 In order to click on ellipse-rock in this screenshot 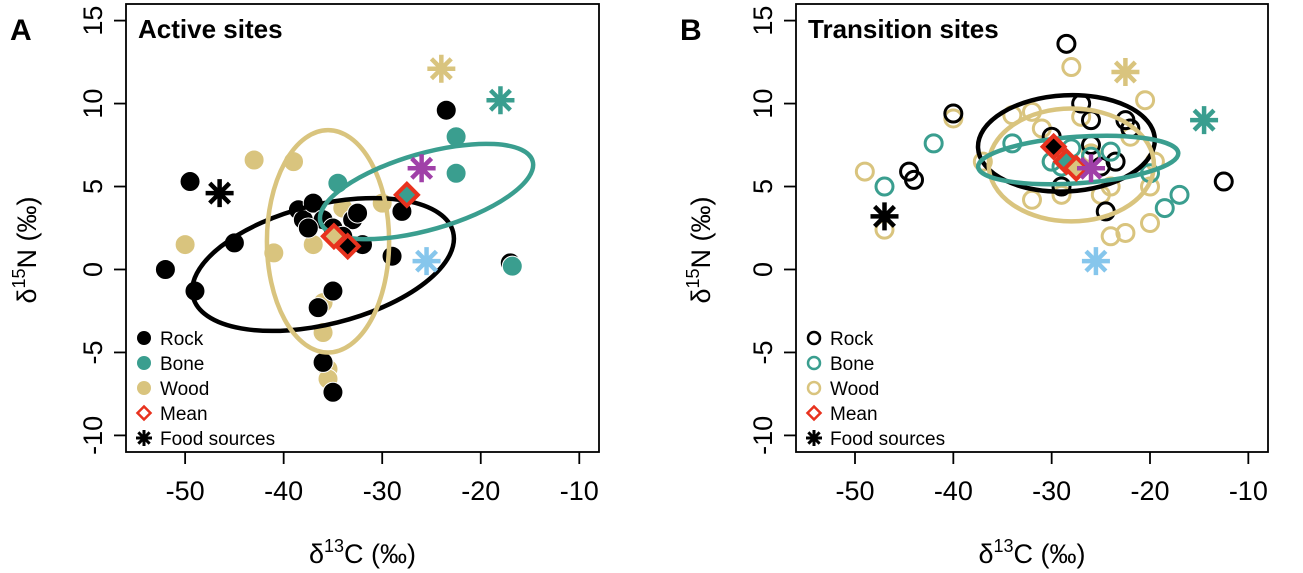, I will do `click(323, 264)`.